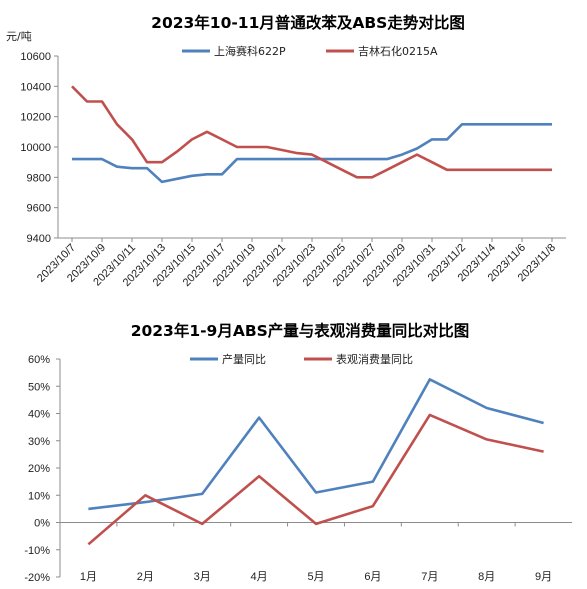 Image resolution: width=587 pixels, height=589 pixels. Describe the element at coordinates (35, 57) in the screenshot. I see `chart1-y-tick-label: 10600` at that location.